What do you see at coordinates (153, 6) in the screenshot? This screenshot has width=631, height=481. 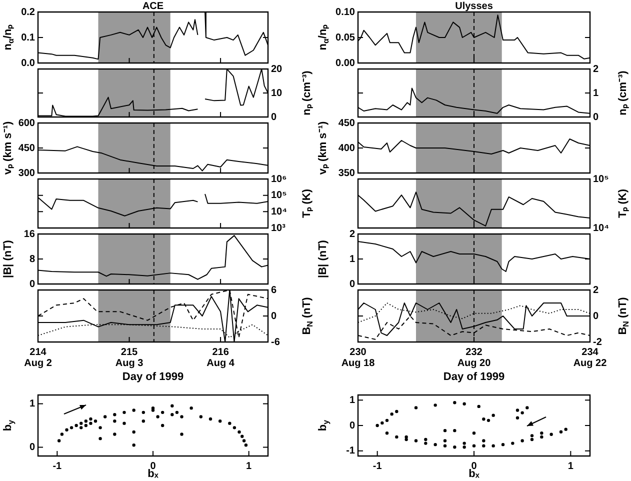 I see `chart-title: ACE` at bounding box center [153, 6].